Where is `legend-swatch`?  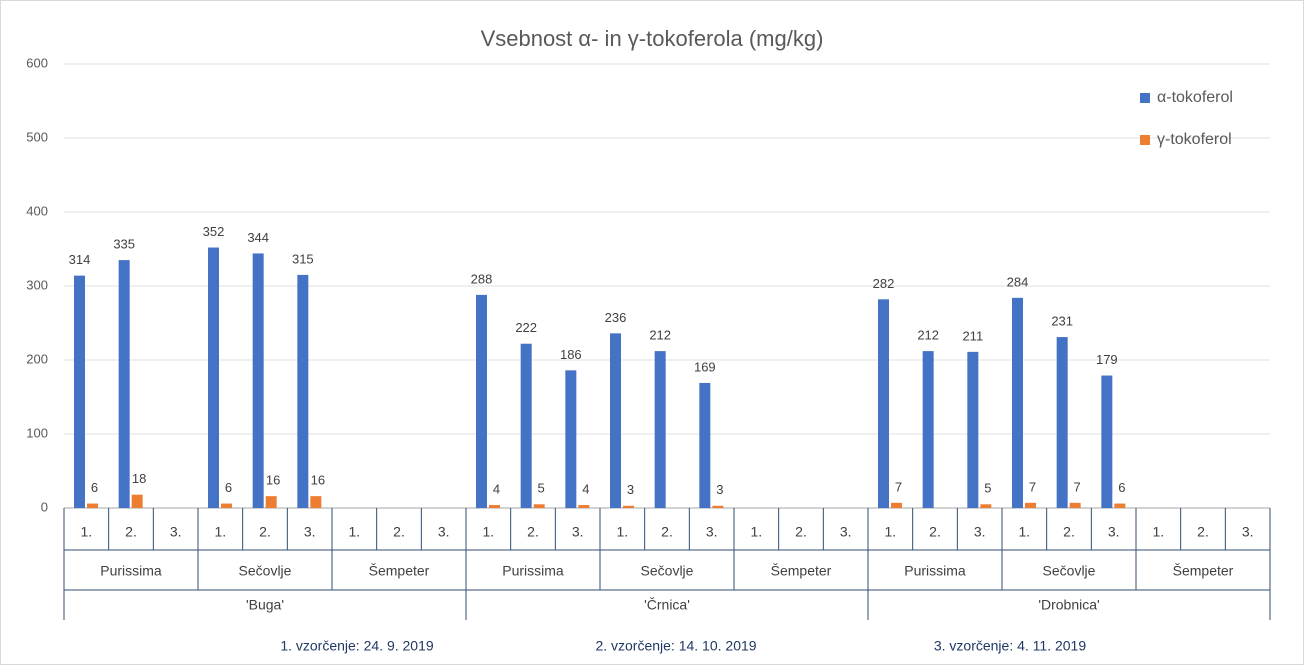
legend-swatch is located at coordinates (1145, 140).